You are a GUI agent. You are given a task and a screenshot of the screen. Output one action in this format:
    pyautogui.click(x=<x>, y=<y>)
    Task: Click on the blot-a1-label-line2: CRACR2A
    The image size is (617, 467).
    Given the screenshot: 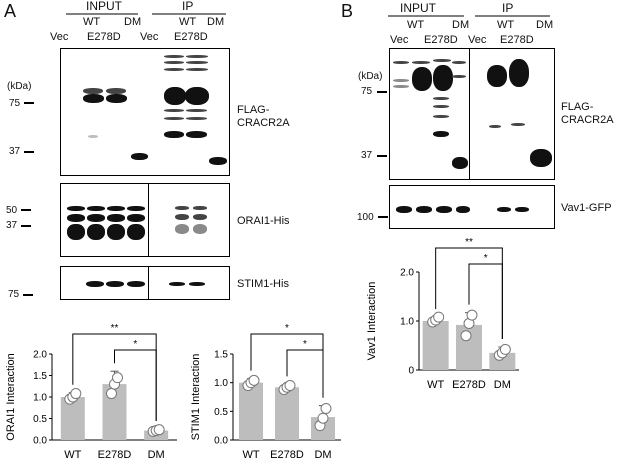 What is the action you would take?
    pyautogui.click(x=263, y=123)
    